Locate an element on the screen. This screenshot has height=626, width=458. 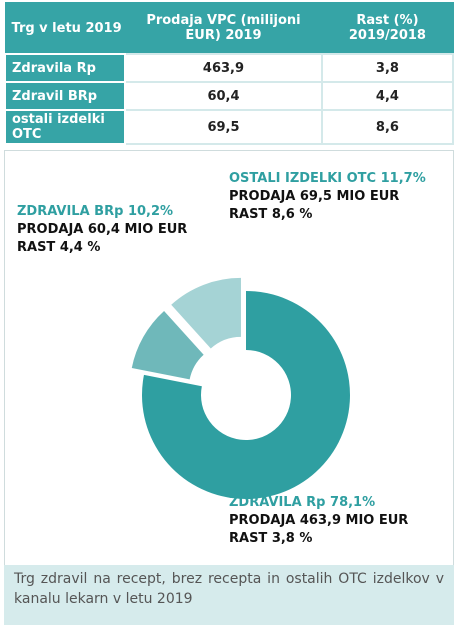
table-cell: 8,6 is located at coordinates (387, 127).